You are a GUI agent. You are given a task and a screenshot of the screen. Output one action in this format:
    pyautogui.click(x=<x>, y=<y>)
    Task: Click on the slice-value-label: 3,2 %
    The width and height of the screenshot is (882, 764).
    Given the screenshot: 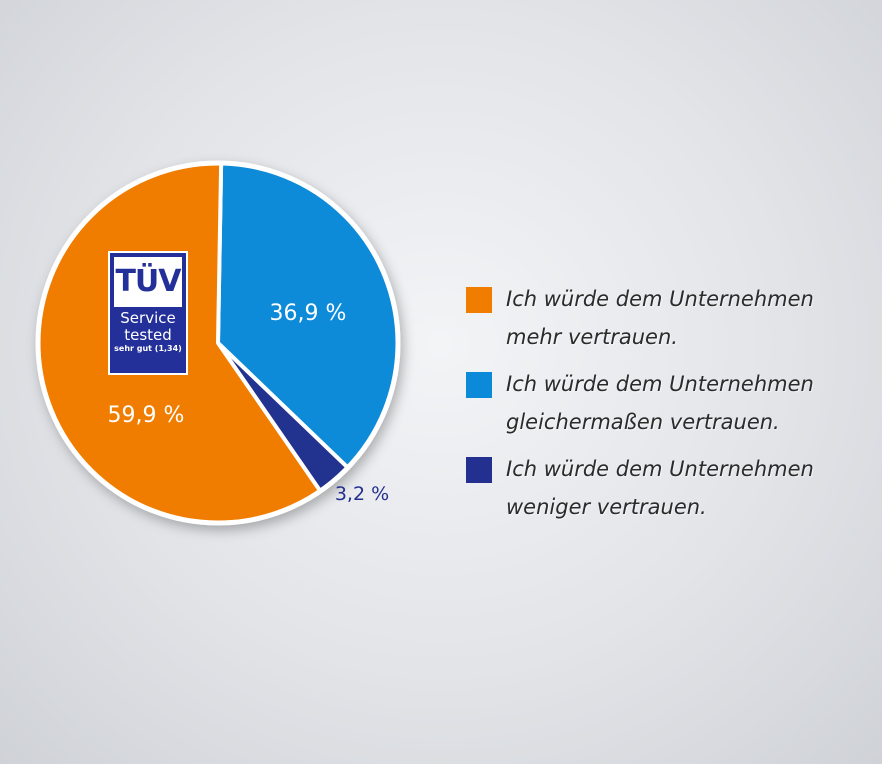 What is the action you would take?
    pyautogui.click(x=362, y=494)
    